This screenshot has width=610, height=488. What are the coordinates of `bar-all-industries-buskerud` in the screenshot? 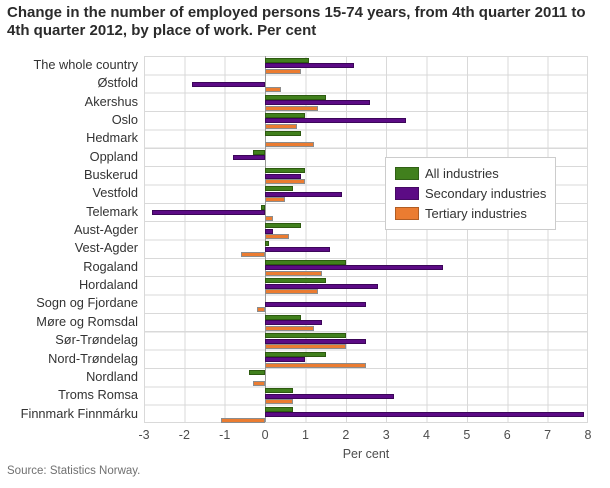 It's located at (285, 170).